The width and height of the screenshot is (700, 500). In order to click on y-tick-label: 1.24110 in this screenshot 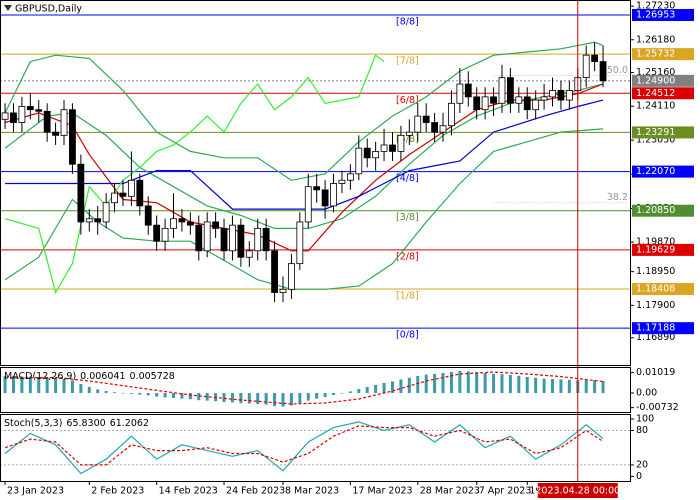, I will do `click(655, 106)`.